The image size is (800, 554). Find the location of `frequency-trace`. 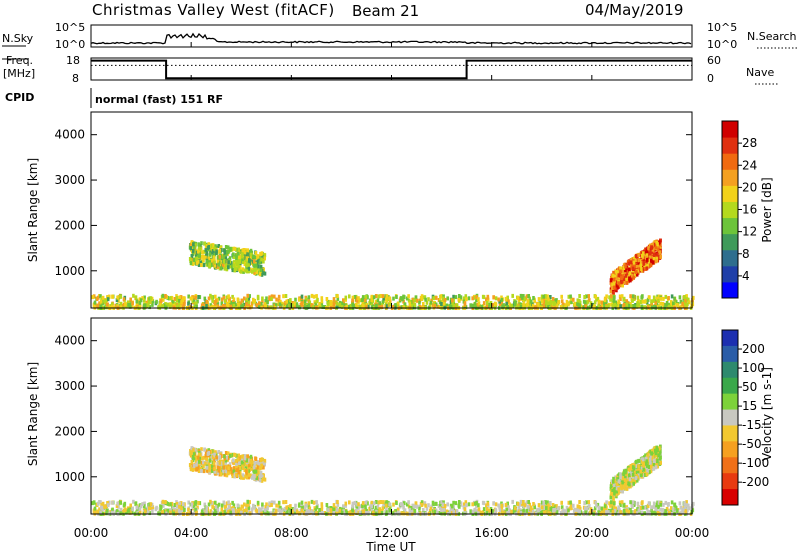

frequency-trace is located at coordinates (391, 69).